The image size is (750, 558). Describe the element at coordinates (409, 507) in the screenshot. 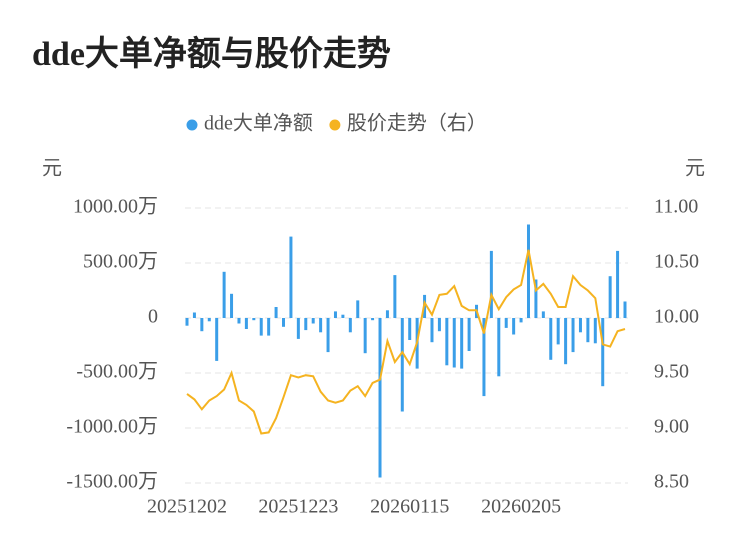

I see `x-tick-label: 20260115` at that location.